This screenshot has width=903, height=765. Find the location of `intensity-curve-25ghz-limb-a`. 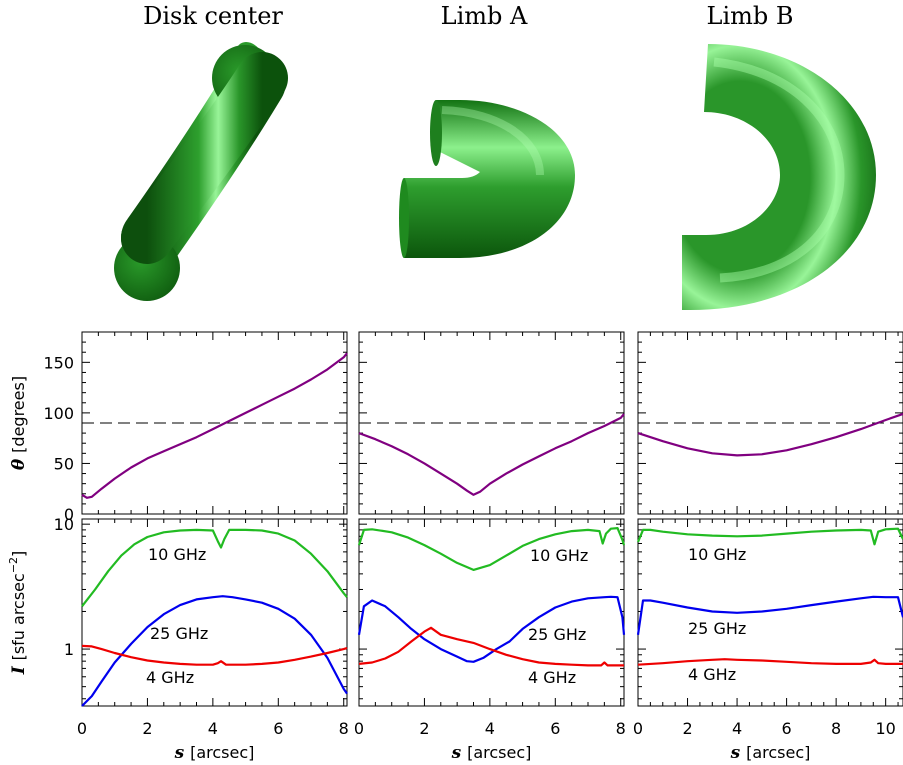

intensity-curve-25ghz-limb-a is located at coordinates (491, 629).